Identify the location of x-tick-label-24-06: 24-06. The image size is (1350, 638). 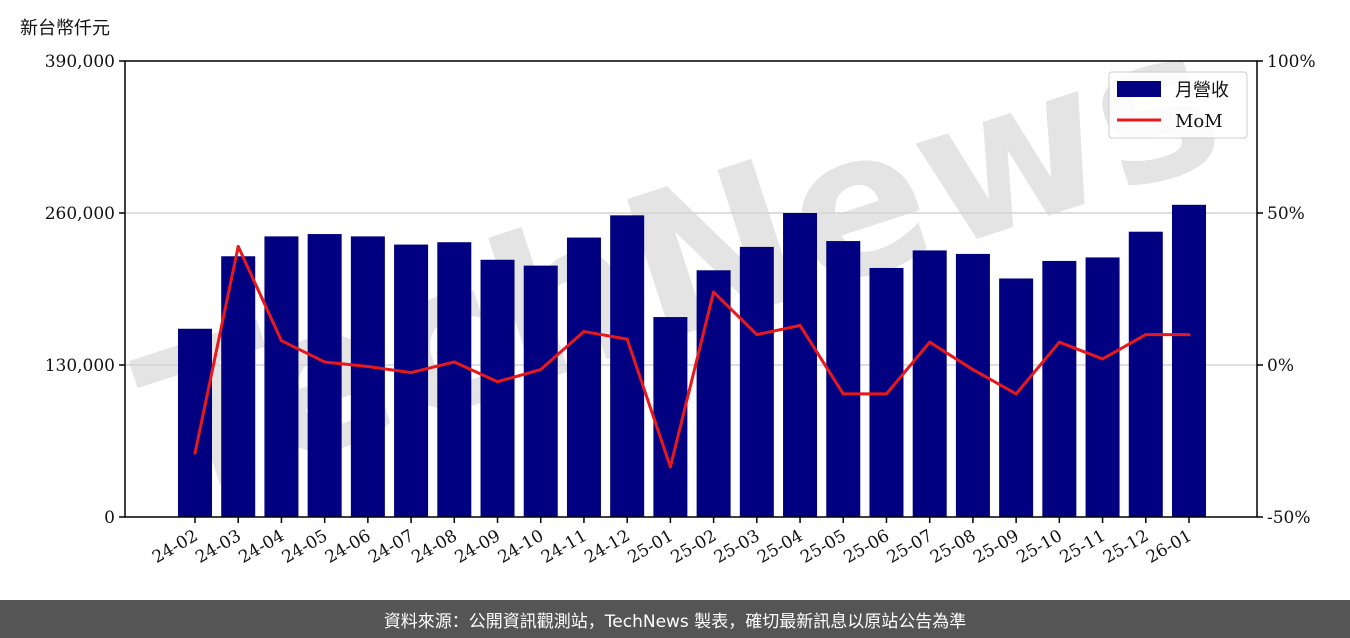
(348, 547).